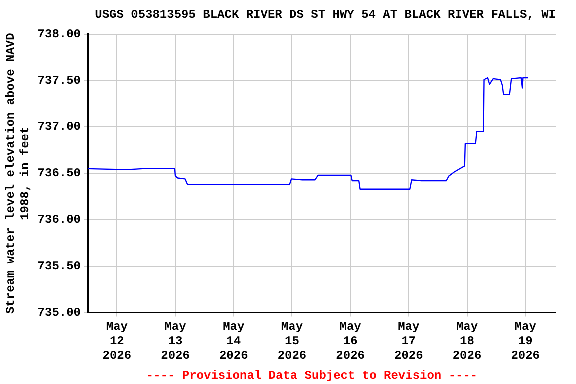 Image resolution: width=576 pixels, height=384 pixels. I want to click on x-tick-label: May 15 2026, so click(292, 341).